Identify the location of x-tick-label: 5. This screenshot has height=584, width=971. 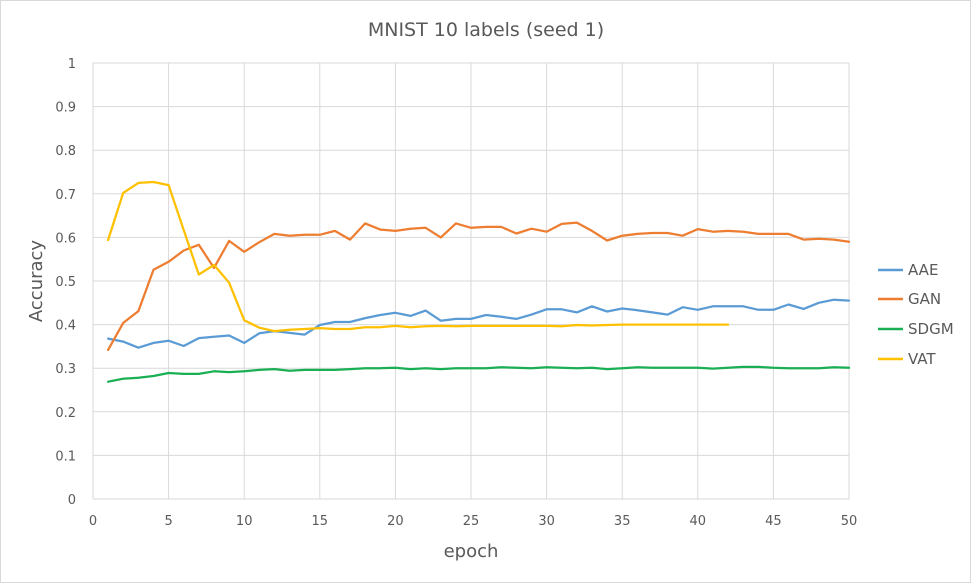
(168, 521).